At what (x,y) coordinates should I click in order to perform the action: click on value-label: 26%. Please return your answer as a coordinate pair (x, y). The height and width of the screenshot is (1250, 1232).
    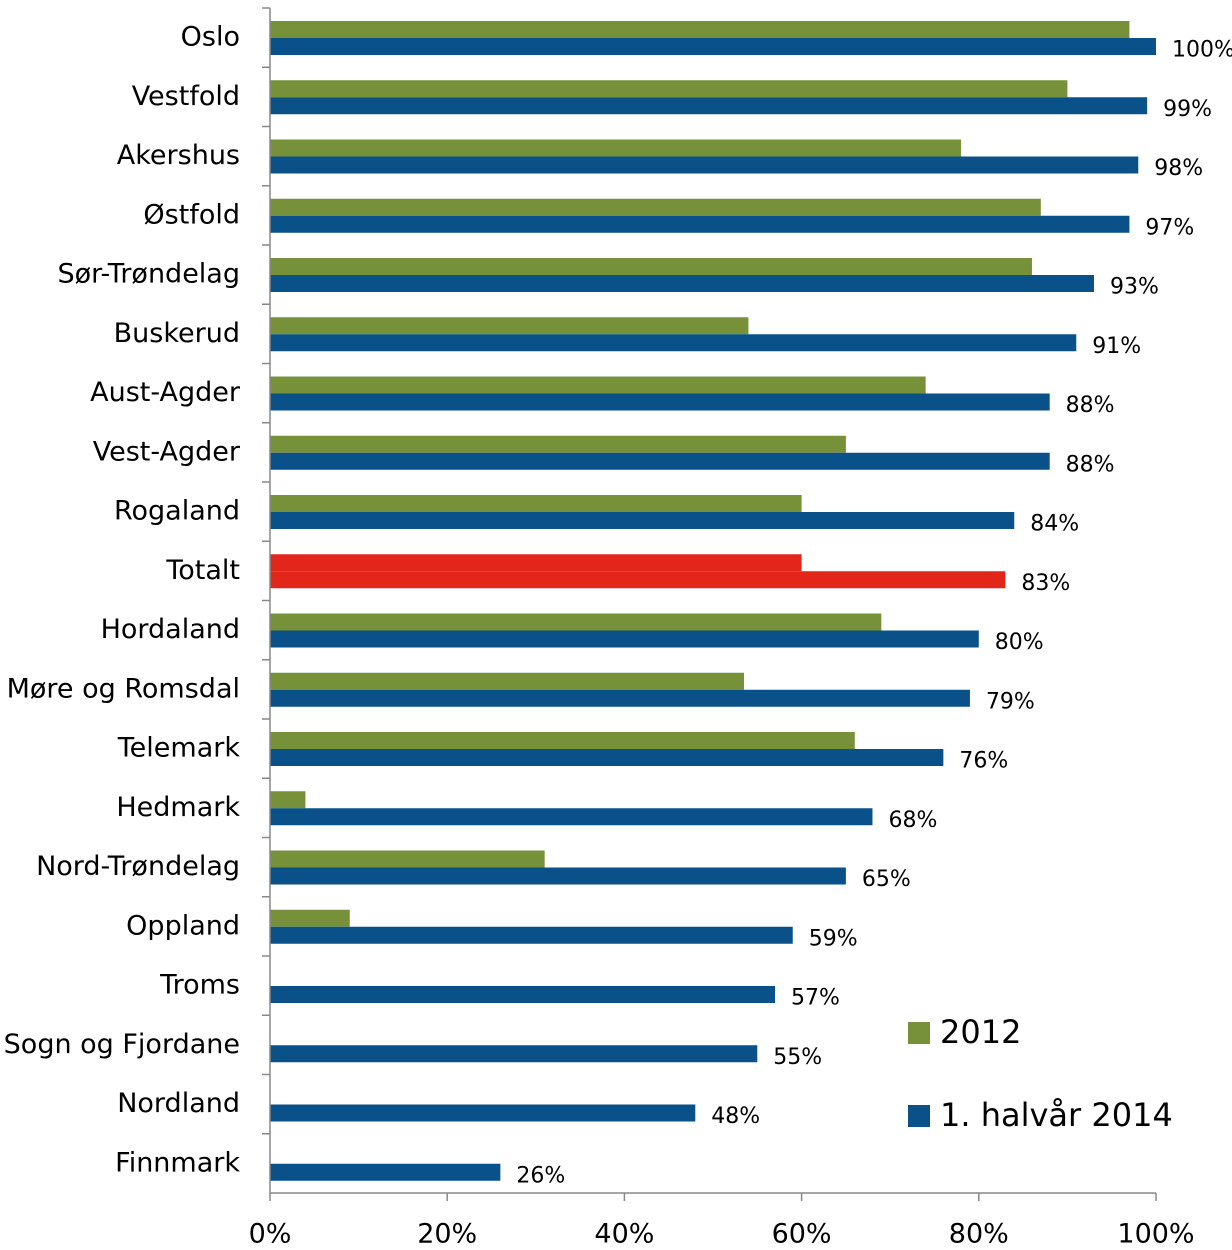
    Looking at the image, I should click on (540, 1175).